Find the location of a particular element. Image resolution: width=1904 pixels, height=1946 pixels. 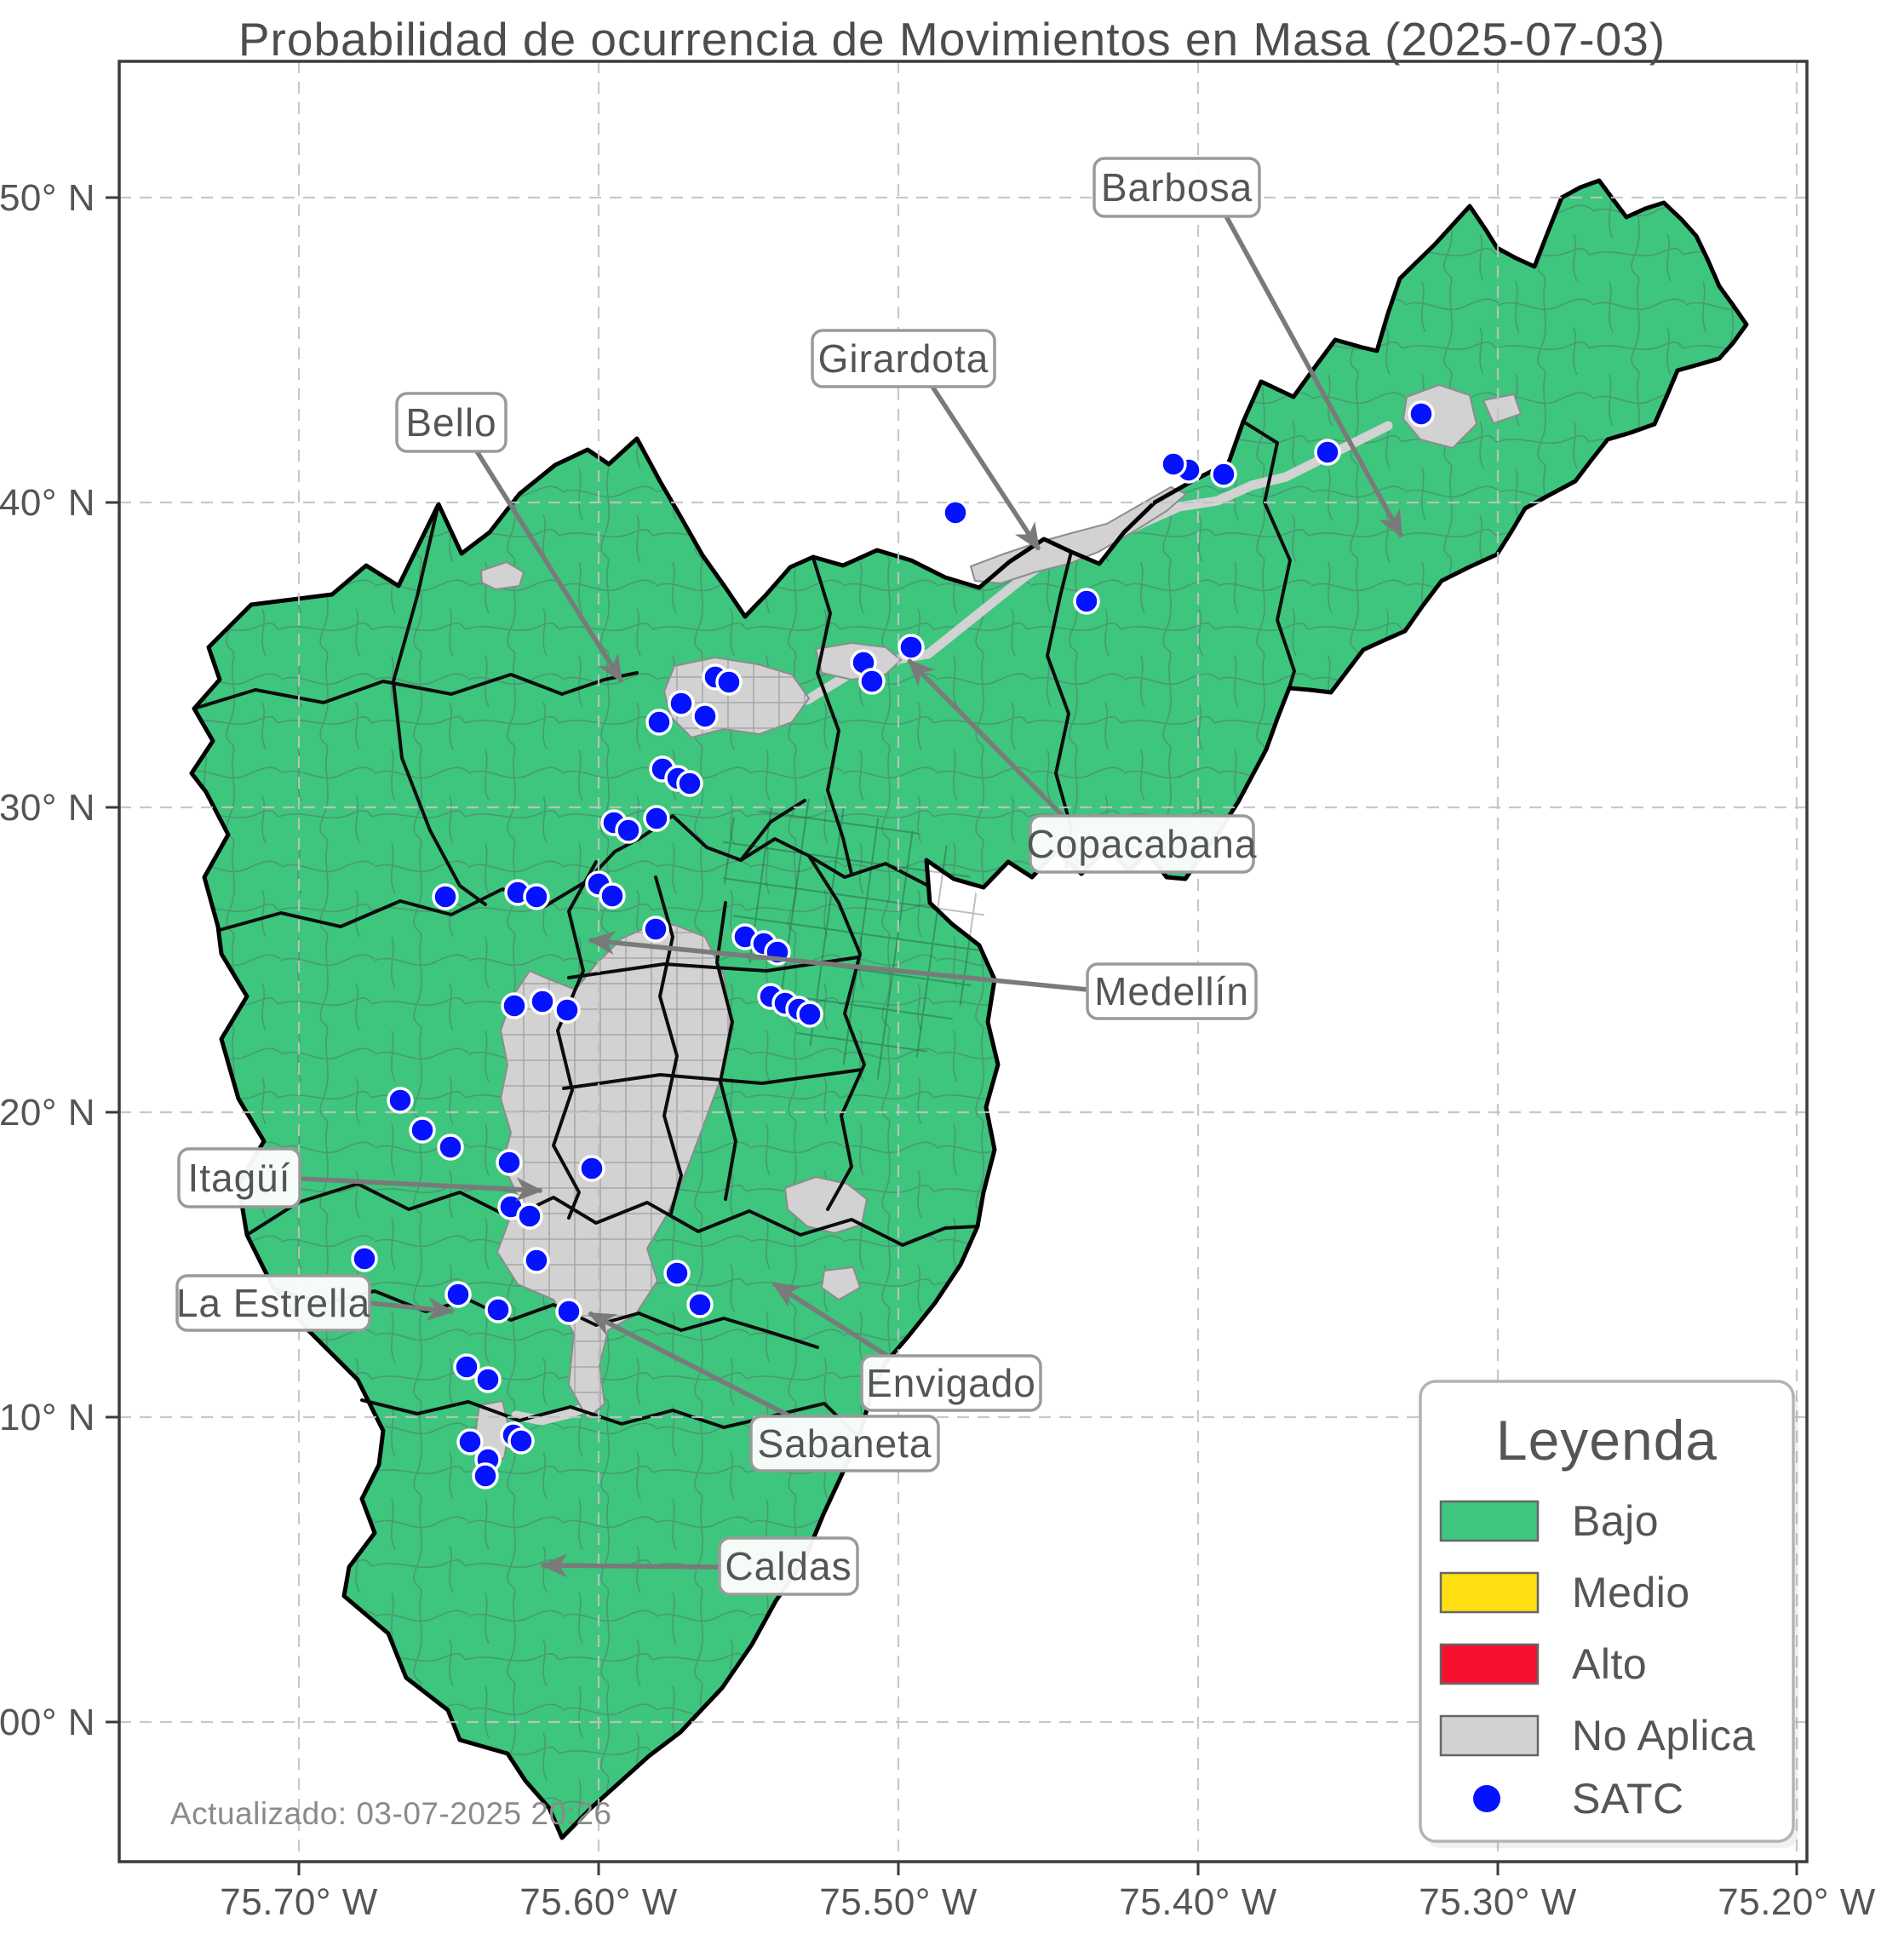

y-tick-label: 6.20° N is located at coordinates (48, 1113).